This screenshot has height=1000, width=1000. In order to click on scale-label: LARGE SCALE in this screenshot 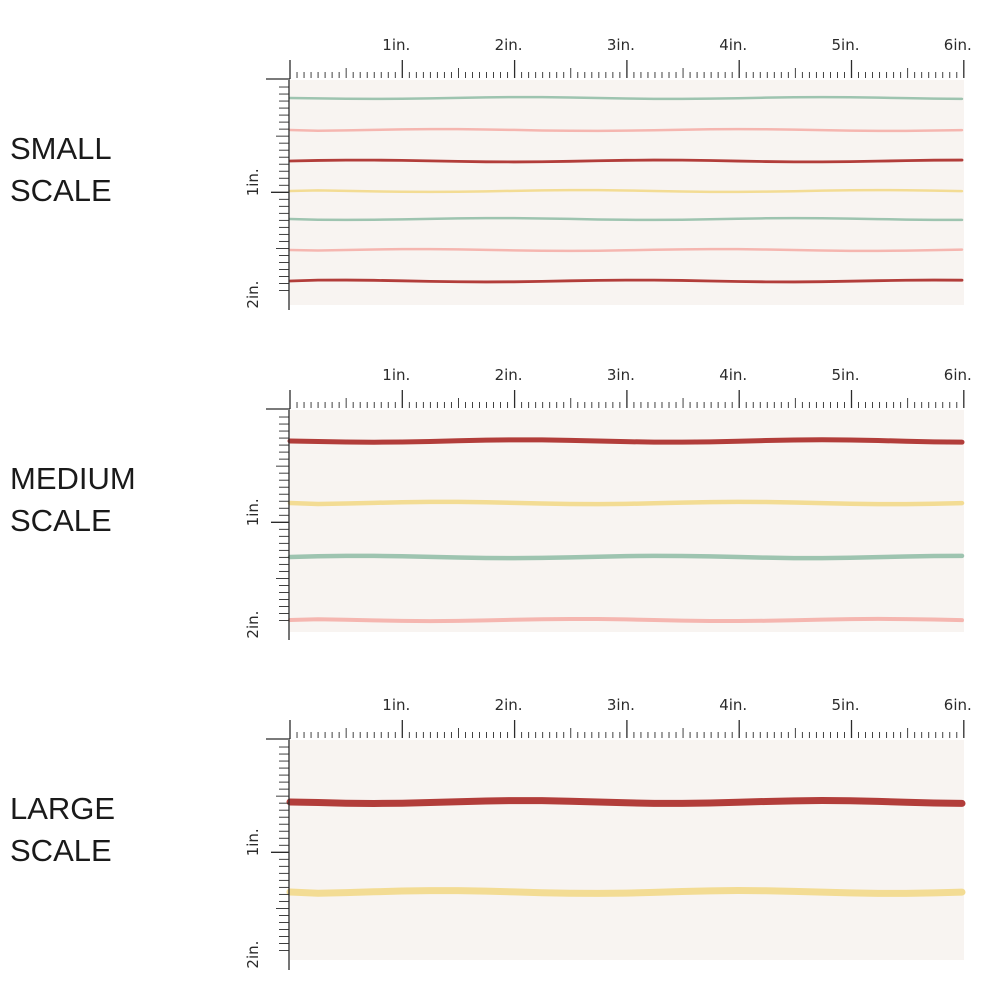, I will do `click(63, 829)`.